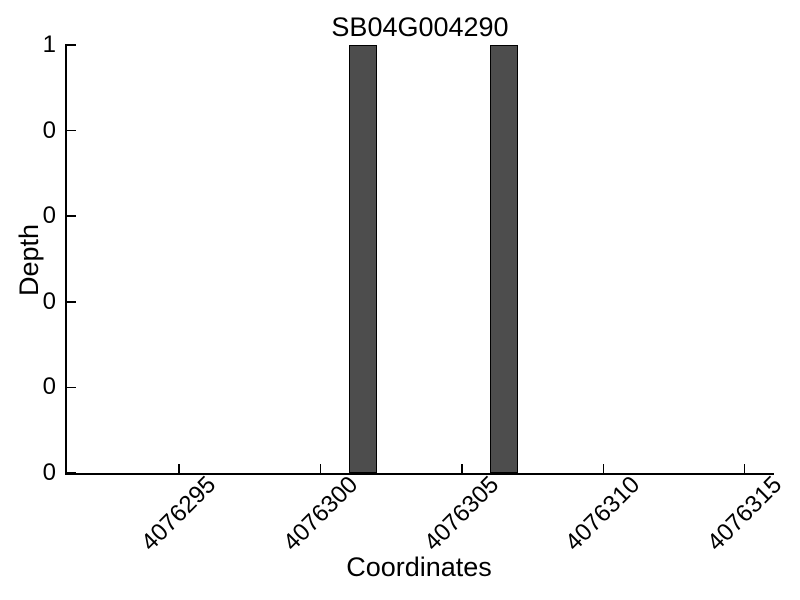  What do you see at coordinates (744, 514) in the screenshot?
I see `x-tick-label: 4076315` at bounding box center [744, 514].